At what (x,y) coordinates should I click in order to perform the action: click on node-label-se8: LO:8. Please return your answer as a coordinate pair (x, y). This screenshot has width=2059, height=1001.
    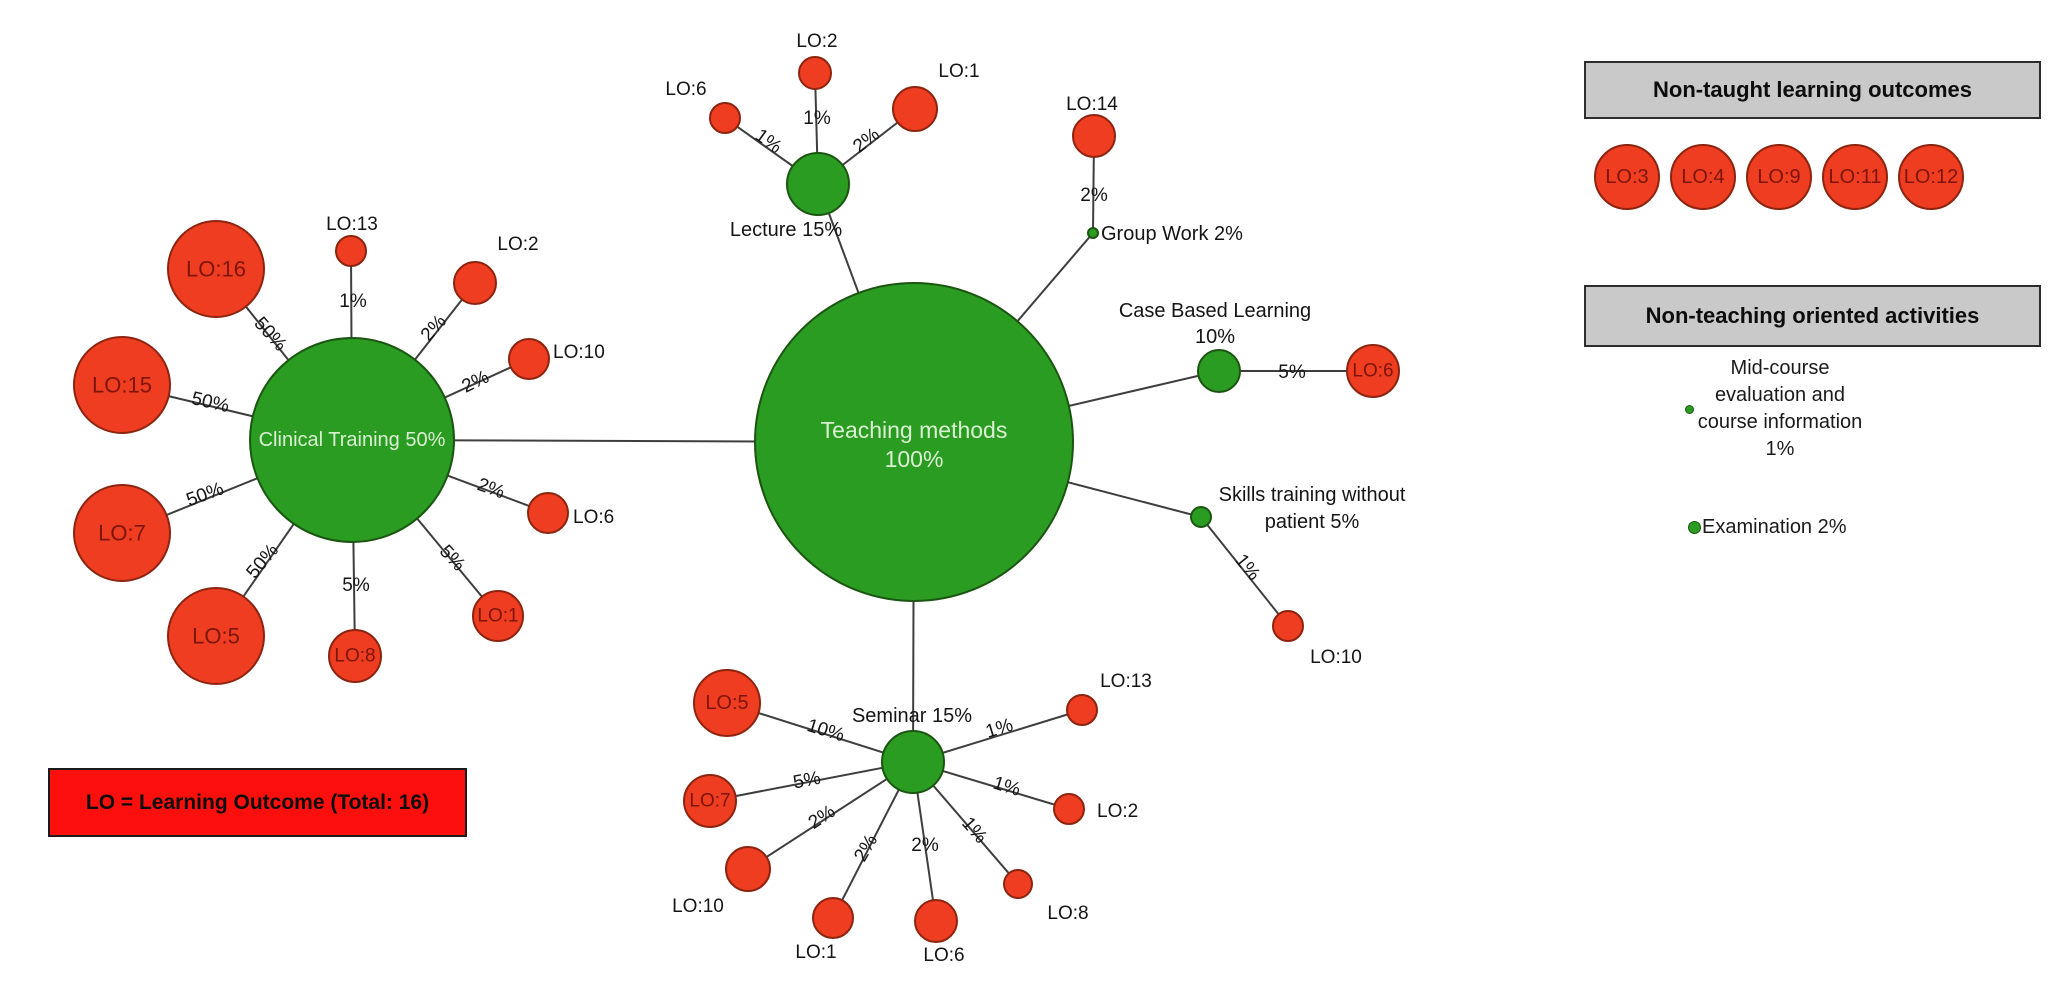
    Looking at the image, I should click on (1067, 913).